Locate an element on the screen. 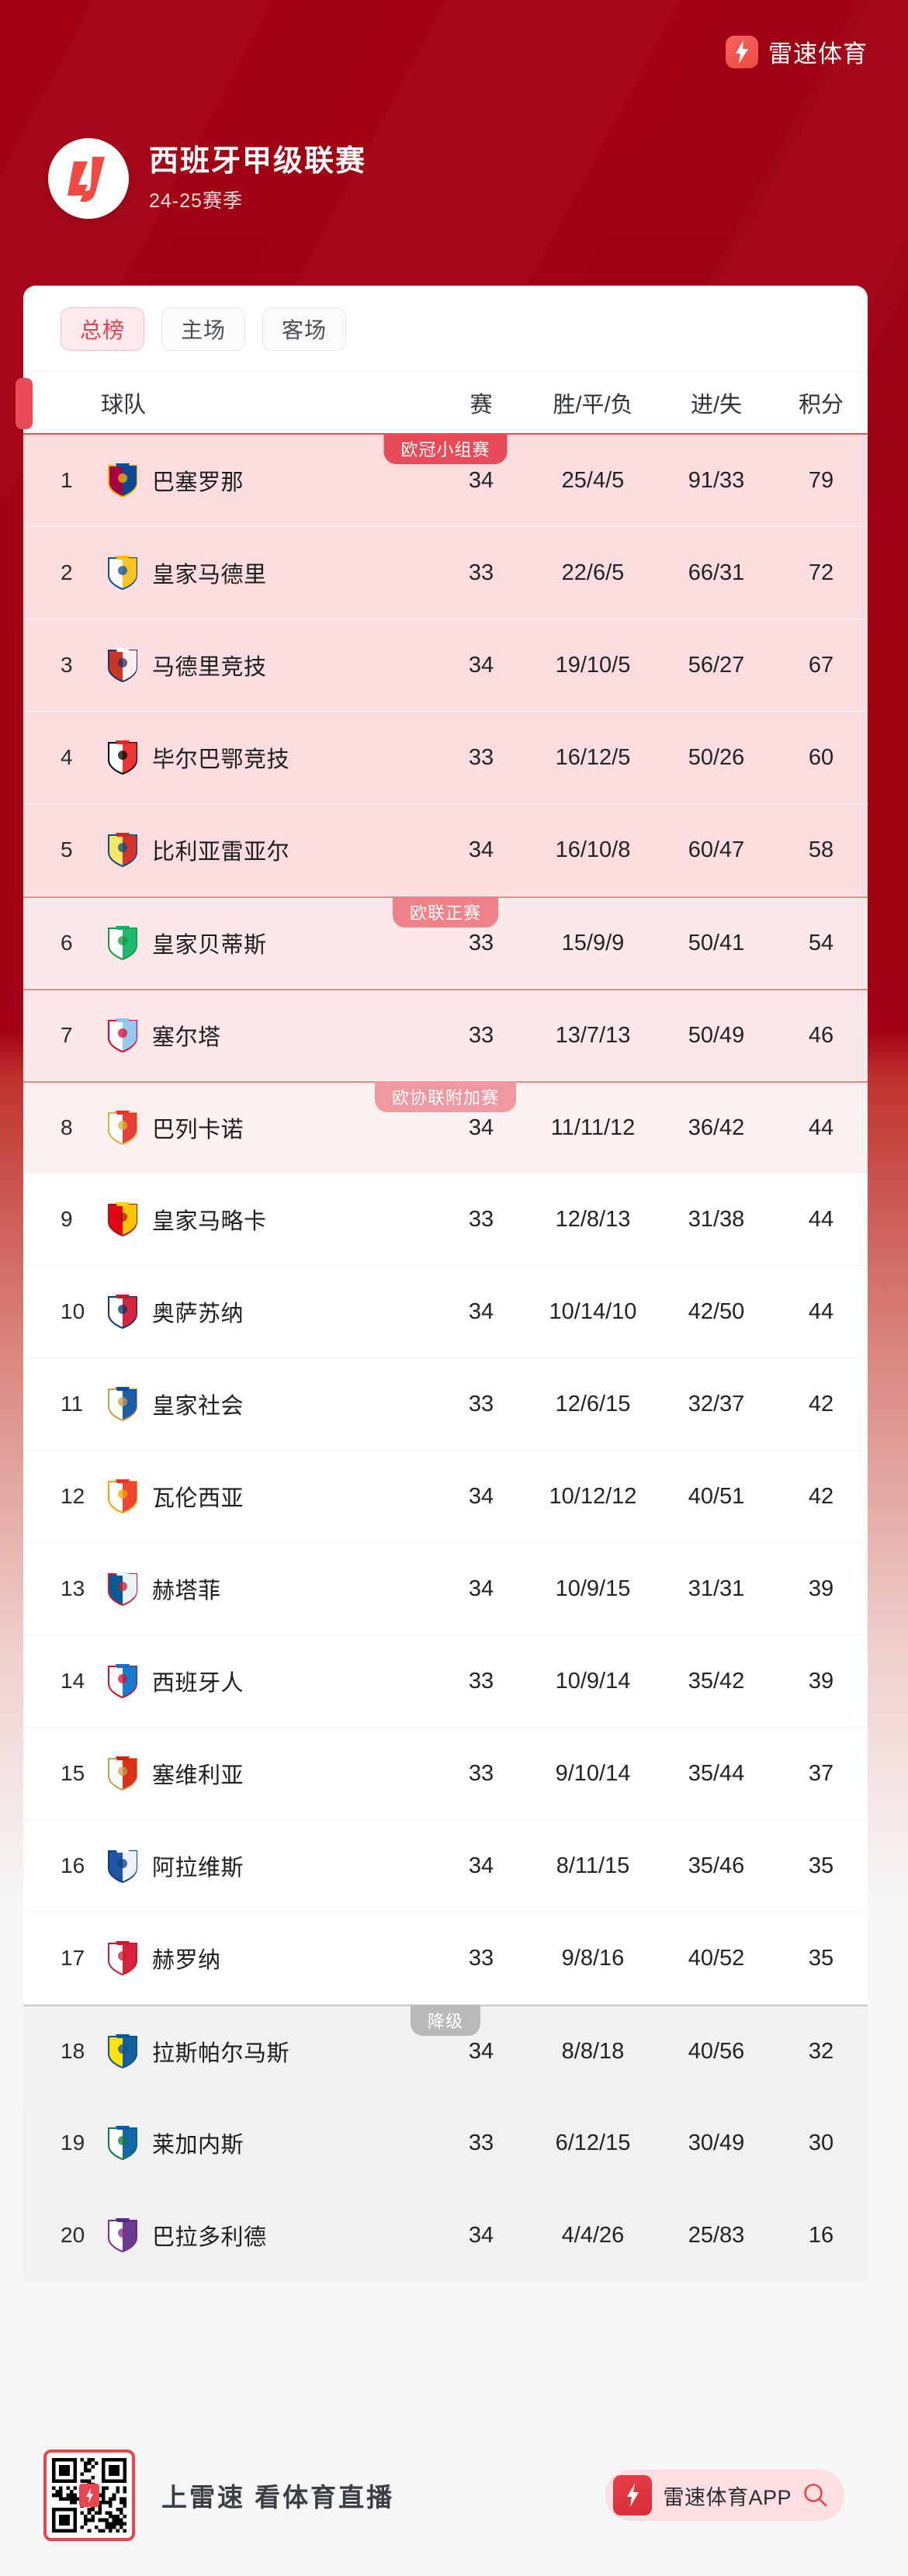  team-cell: 皇家马略卡 is located at coordinates (268, 1219).